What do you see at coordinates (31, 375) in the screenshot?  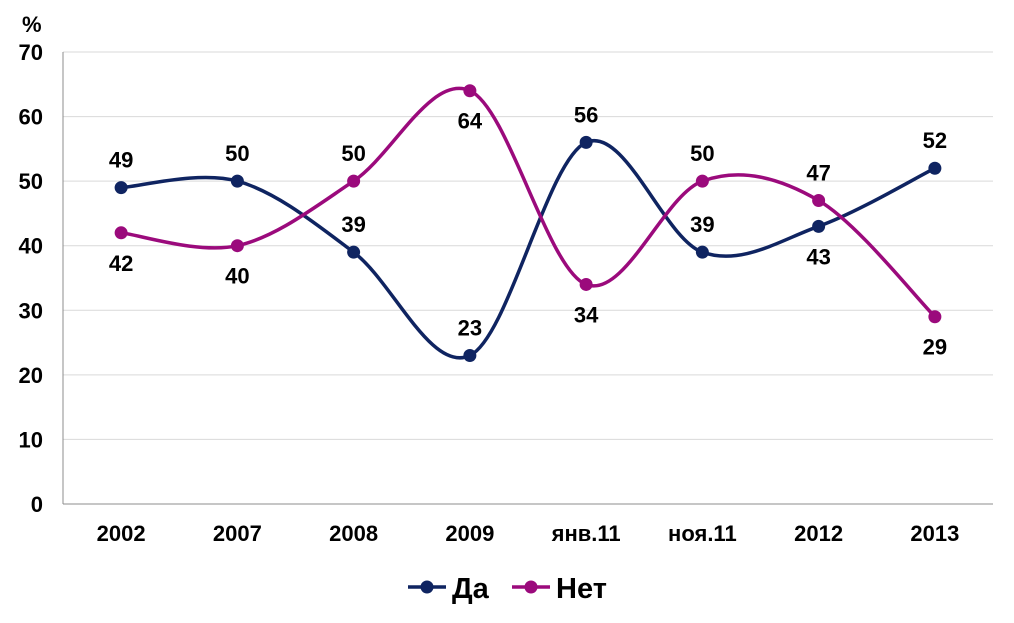 I see `y-tick-label: 20` at bounding box center [31, 375].